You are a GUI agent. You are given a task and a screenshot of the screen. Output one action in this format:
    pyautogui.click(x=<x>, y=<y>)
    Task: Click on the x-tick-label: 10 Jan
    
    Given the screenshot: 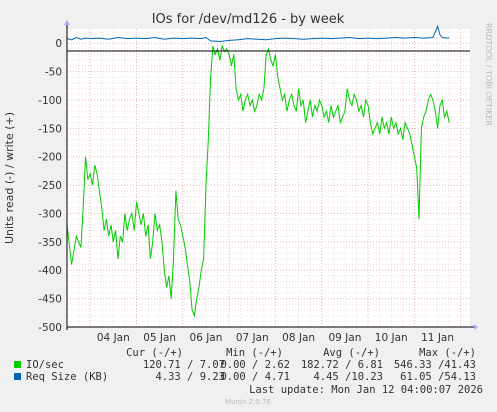 What is the action you would take?
    pyautogui.click(x=391, y=338)
    